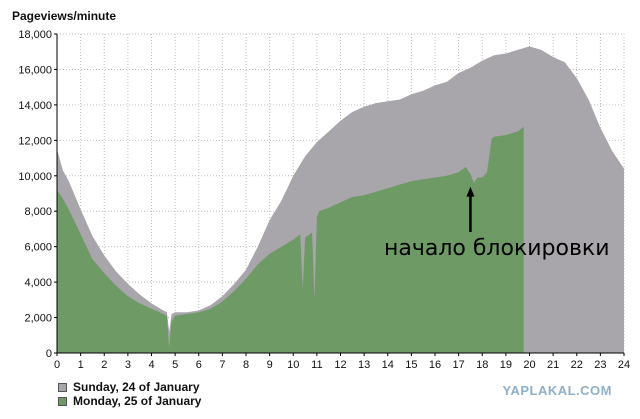 The image size is (640, 419). What do you see at coordinates (435, 365) in the screenshot?
I see `x-tick-label: 16` at bounding box center [435, 365].